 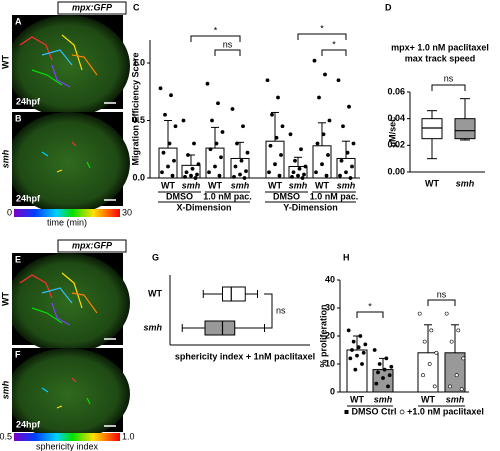 I want to click on genotype-label: smh, so click(x=5, y=158).